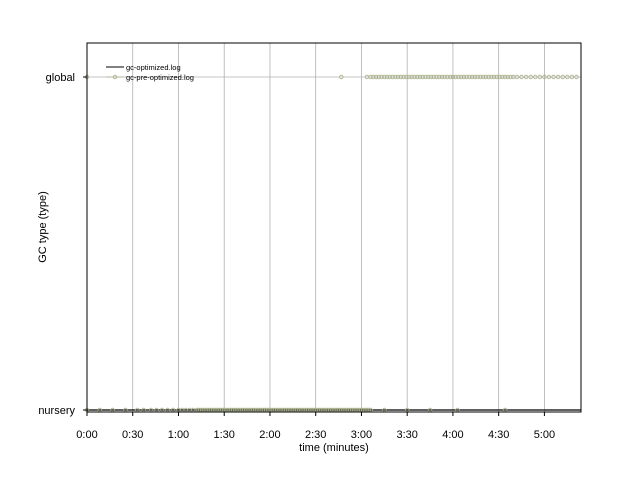 This screenshot has width=643, height=482. I want to click on x-tick-label: 3:30, so click(406, 435).